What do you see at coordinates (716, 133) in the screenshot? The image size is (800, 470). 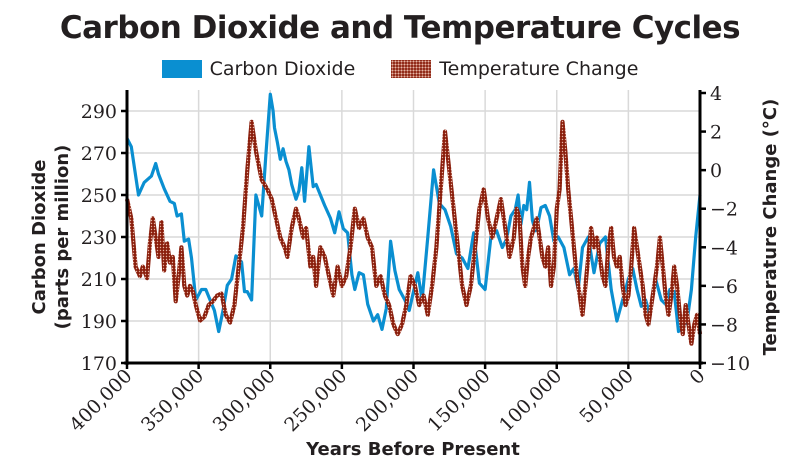 I see `y2-tick-label: 2` at bounding box center [716, 133].